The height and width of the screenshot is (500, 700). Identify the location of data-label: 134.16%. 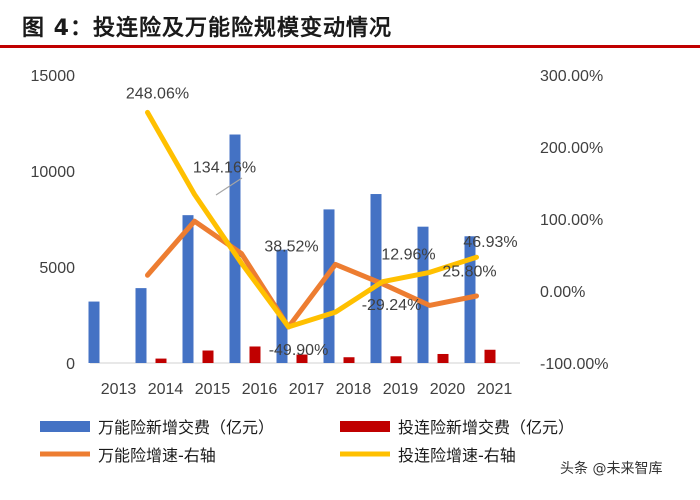
(224, 167).